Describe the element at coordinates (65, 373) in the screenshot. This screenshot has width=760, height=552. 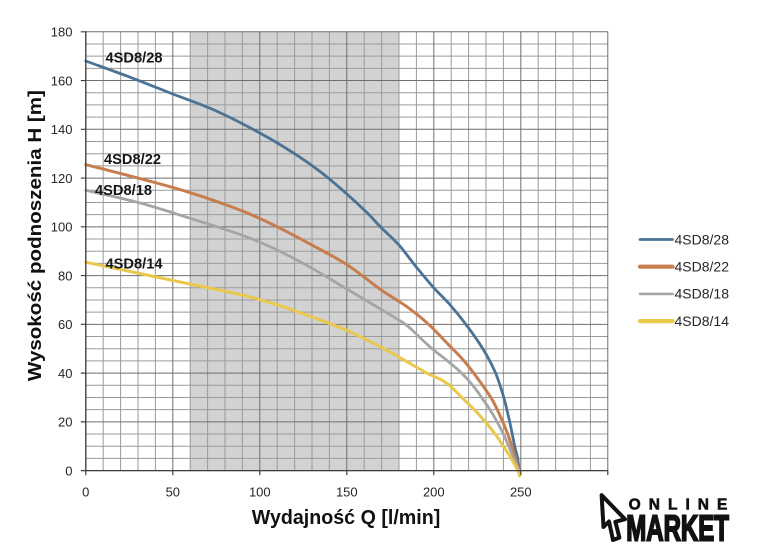
I see `svg-text: 40` at that location.